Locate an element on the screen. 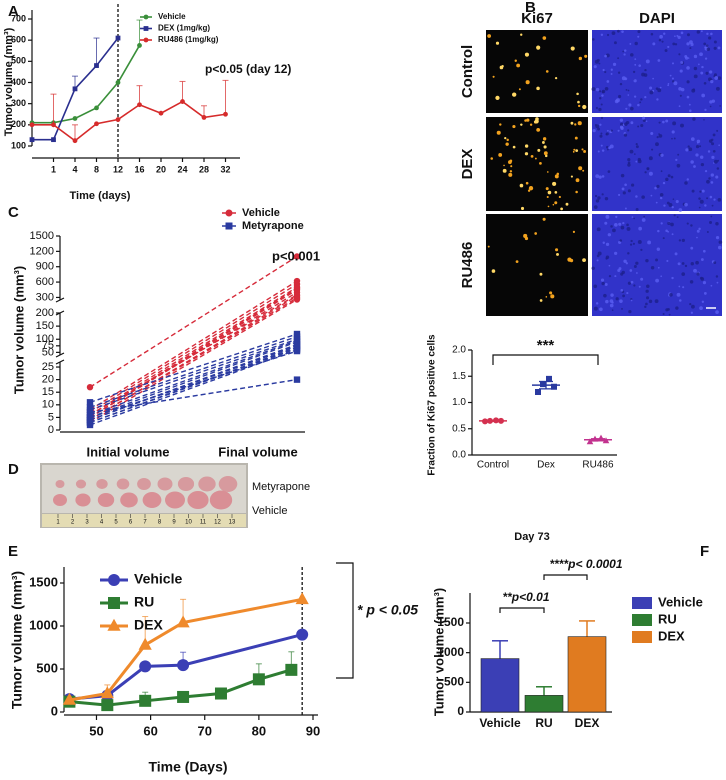 The height and width of the screenshot is (780, 726). y-tick-label: 700 is located at coordinates (18, 18).